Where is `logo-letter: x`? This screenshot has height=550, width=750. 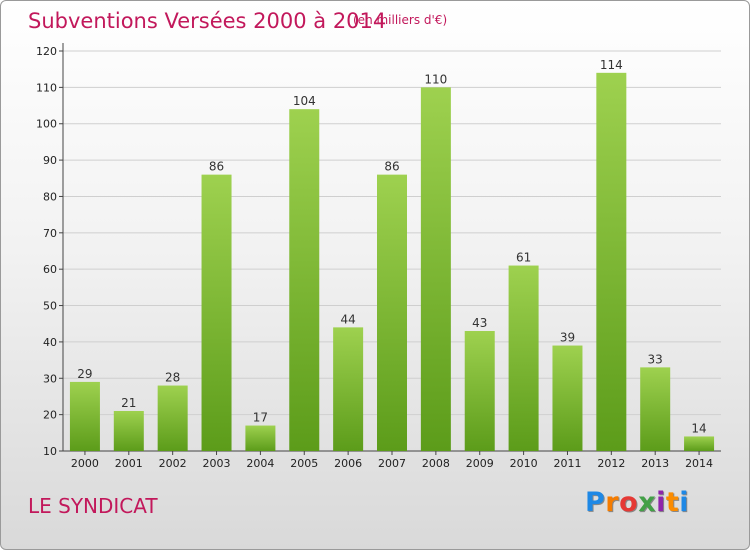 logo-letter: x is located at coordinates (647, 502).